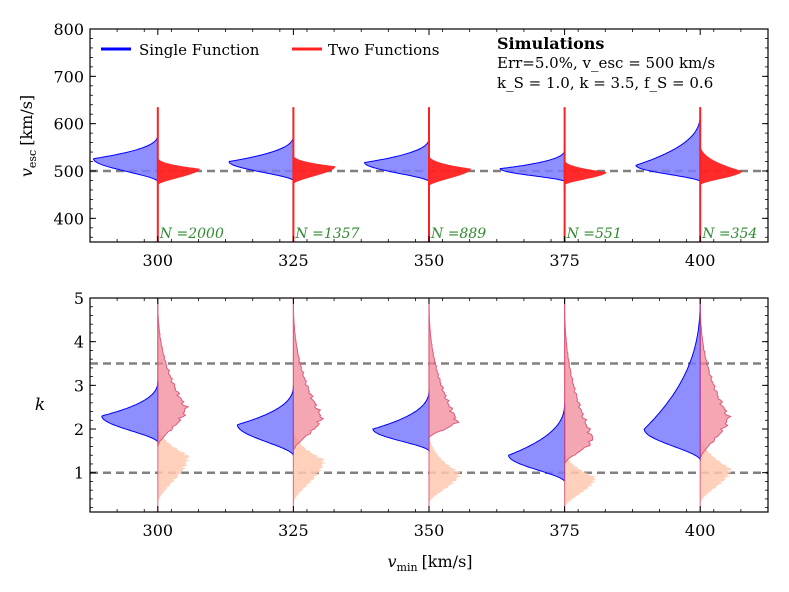  Describe the element at coordinates (68, 171) in the screenshot. I see `y-tick-label: 500` at that location.